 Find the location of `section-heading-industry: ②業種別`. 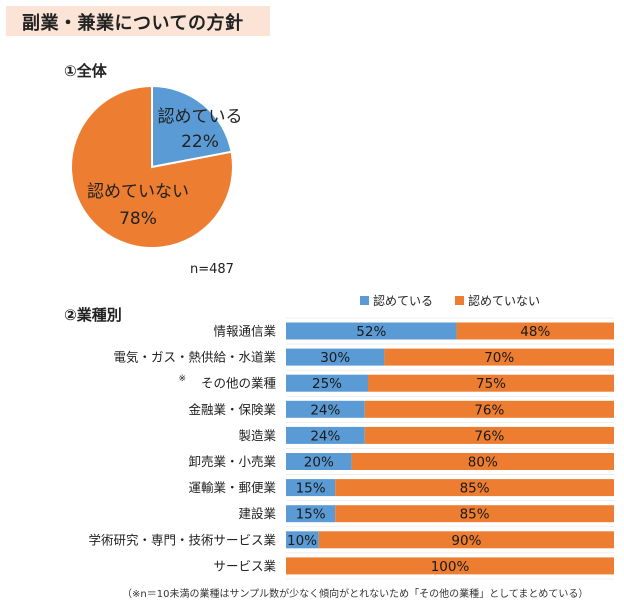

section-heading-industry: ②業種別 is located at coordinates (93, 315).